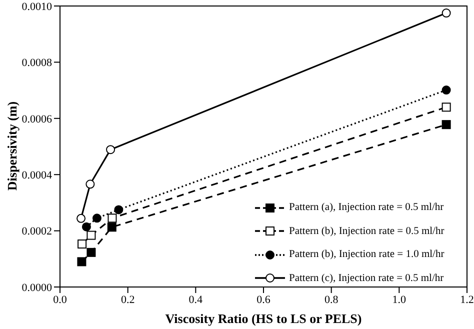  Describe the element at coordinates (263, 300) in the screenshot. I see `x-tick-label: 0.6` at that location.